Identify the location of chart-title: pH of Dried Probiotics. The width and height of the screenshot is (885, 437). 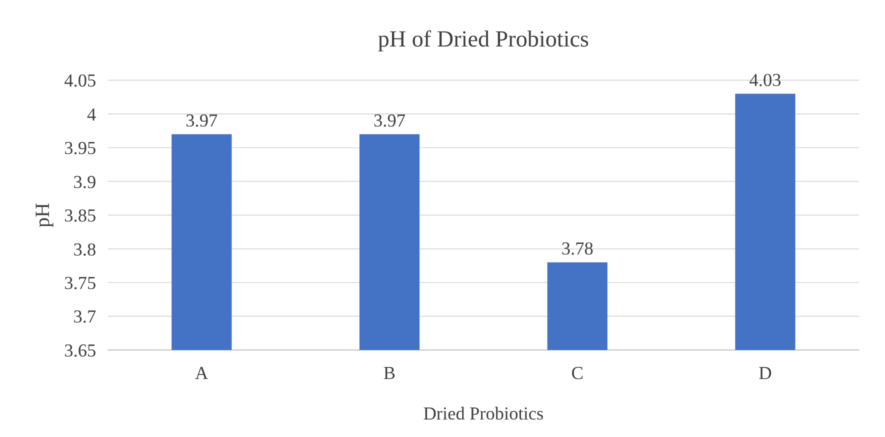
(484, 39).